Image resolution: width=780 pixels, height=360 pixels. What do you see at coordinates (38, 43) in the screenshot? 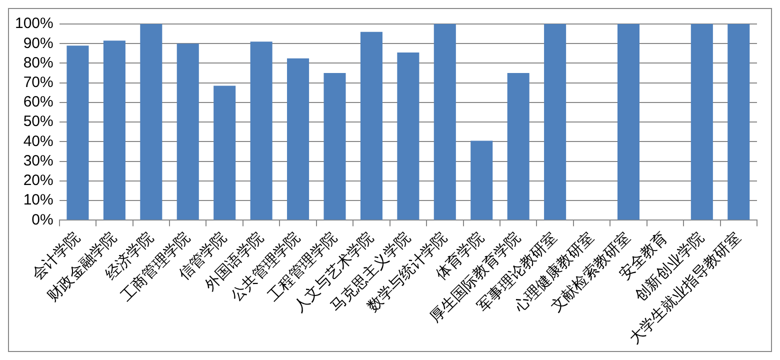
I see `y-tick-label: 90%` at bounding box center [38, 43].